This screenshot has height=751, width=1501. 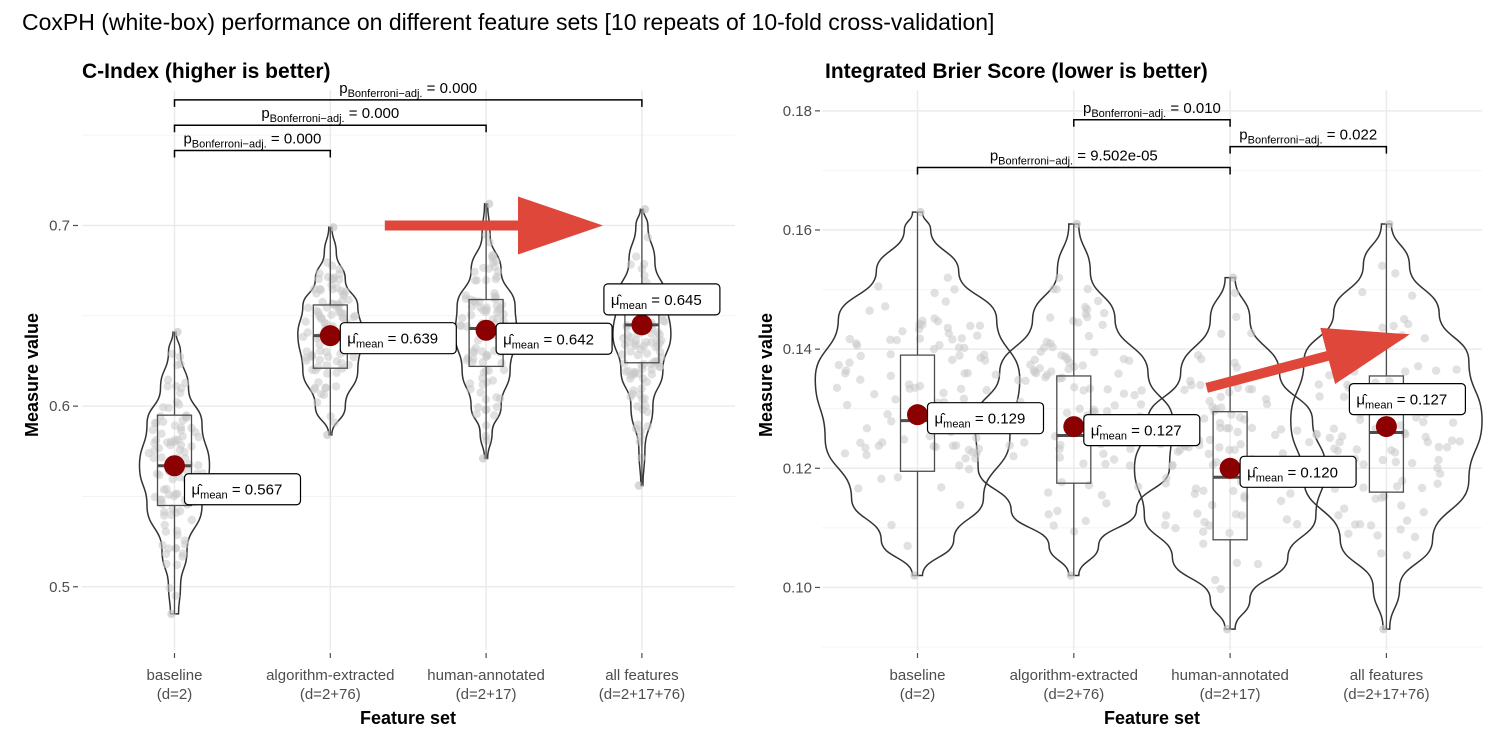 I want to click on x-tick-sublabel: (d=2+17), so click(x=1230, y=694).